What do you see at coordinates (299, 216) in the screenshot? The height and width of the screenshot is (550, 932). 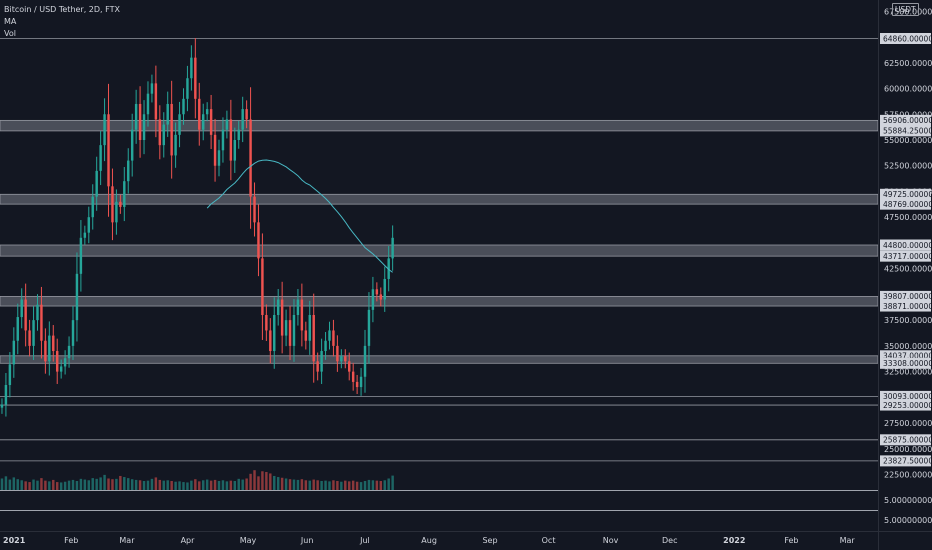 I see `ma-line` at bounding box center [299, 216].